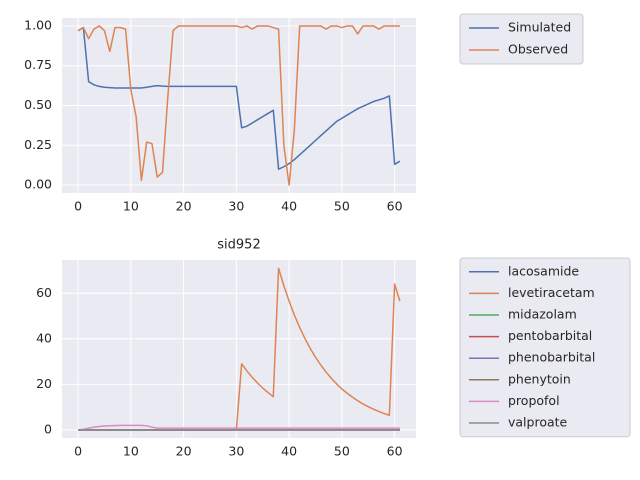 The width and height of the screenshot is (640, 480). What do you see at coordinates (44, 383) in the screenshot?
I see `y-tick-label: 20` at bounding box center [44, 383].